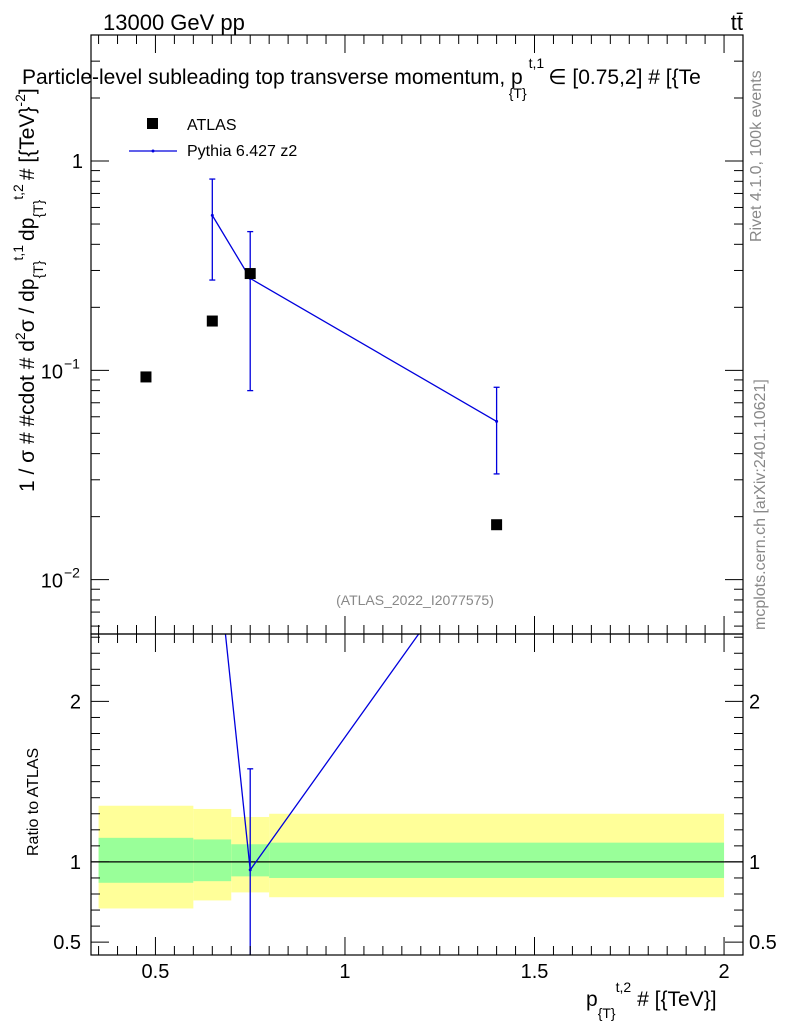 The width and height of the screenshot is (786, 1024). Describe the element at coordinates (27, 144) in the screenshot. I see `ylabel-part-d: # [{TeV}` at that location.